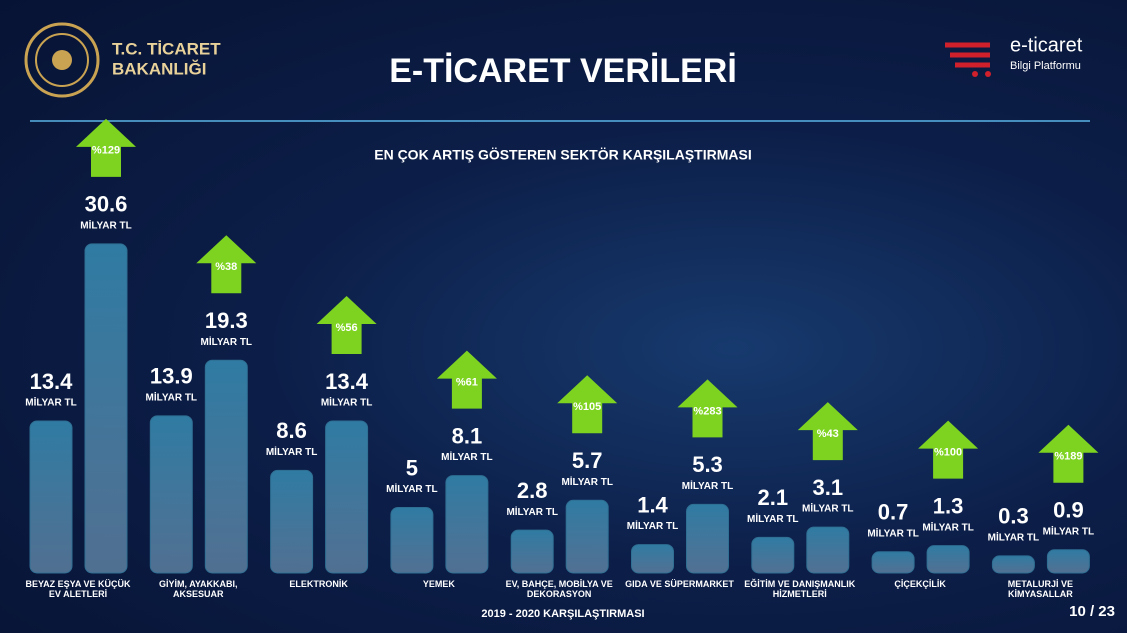 The height and width of the screenshot is (633, 1127). What do you see at coordinates (226, 320) in the screenshot?
I see `value-label: 19.3` at bounding box center [226, 320].